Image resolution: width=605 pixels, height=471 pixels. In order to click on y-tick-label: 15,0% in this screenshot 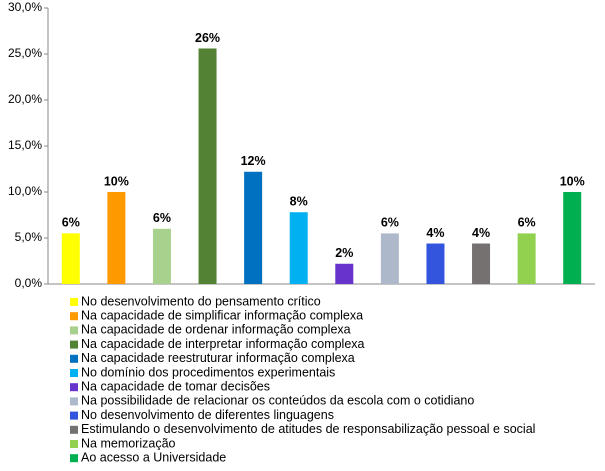, I will do `click(25, 145)`.